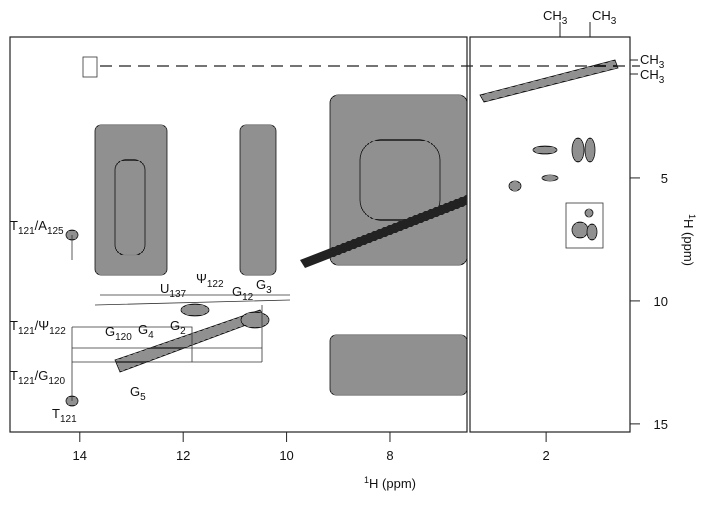 This screenshot has height=511, width=702. I want to click on peak-label: T121/Ψ122, so click(38, 327).